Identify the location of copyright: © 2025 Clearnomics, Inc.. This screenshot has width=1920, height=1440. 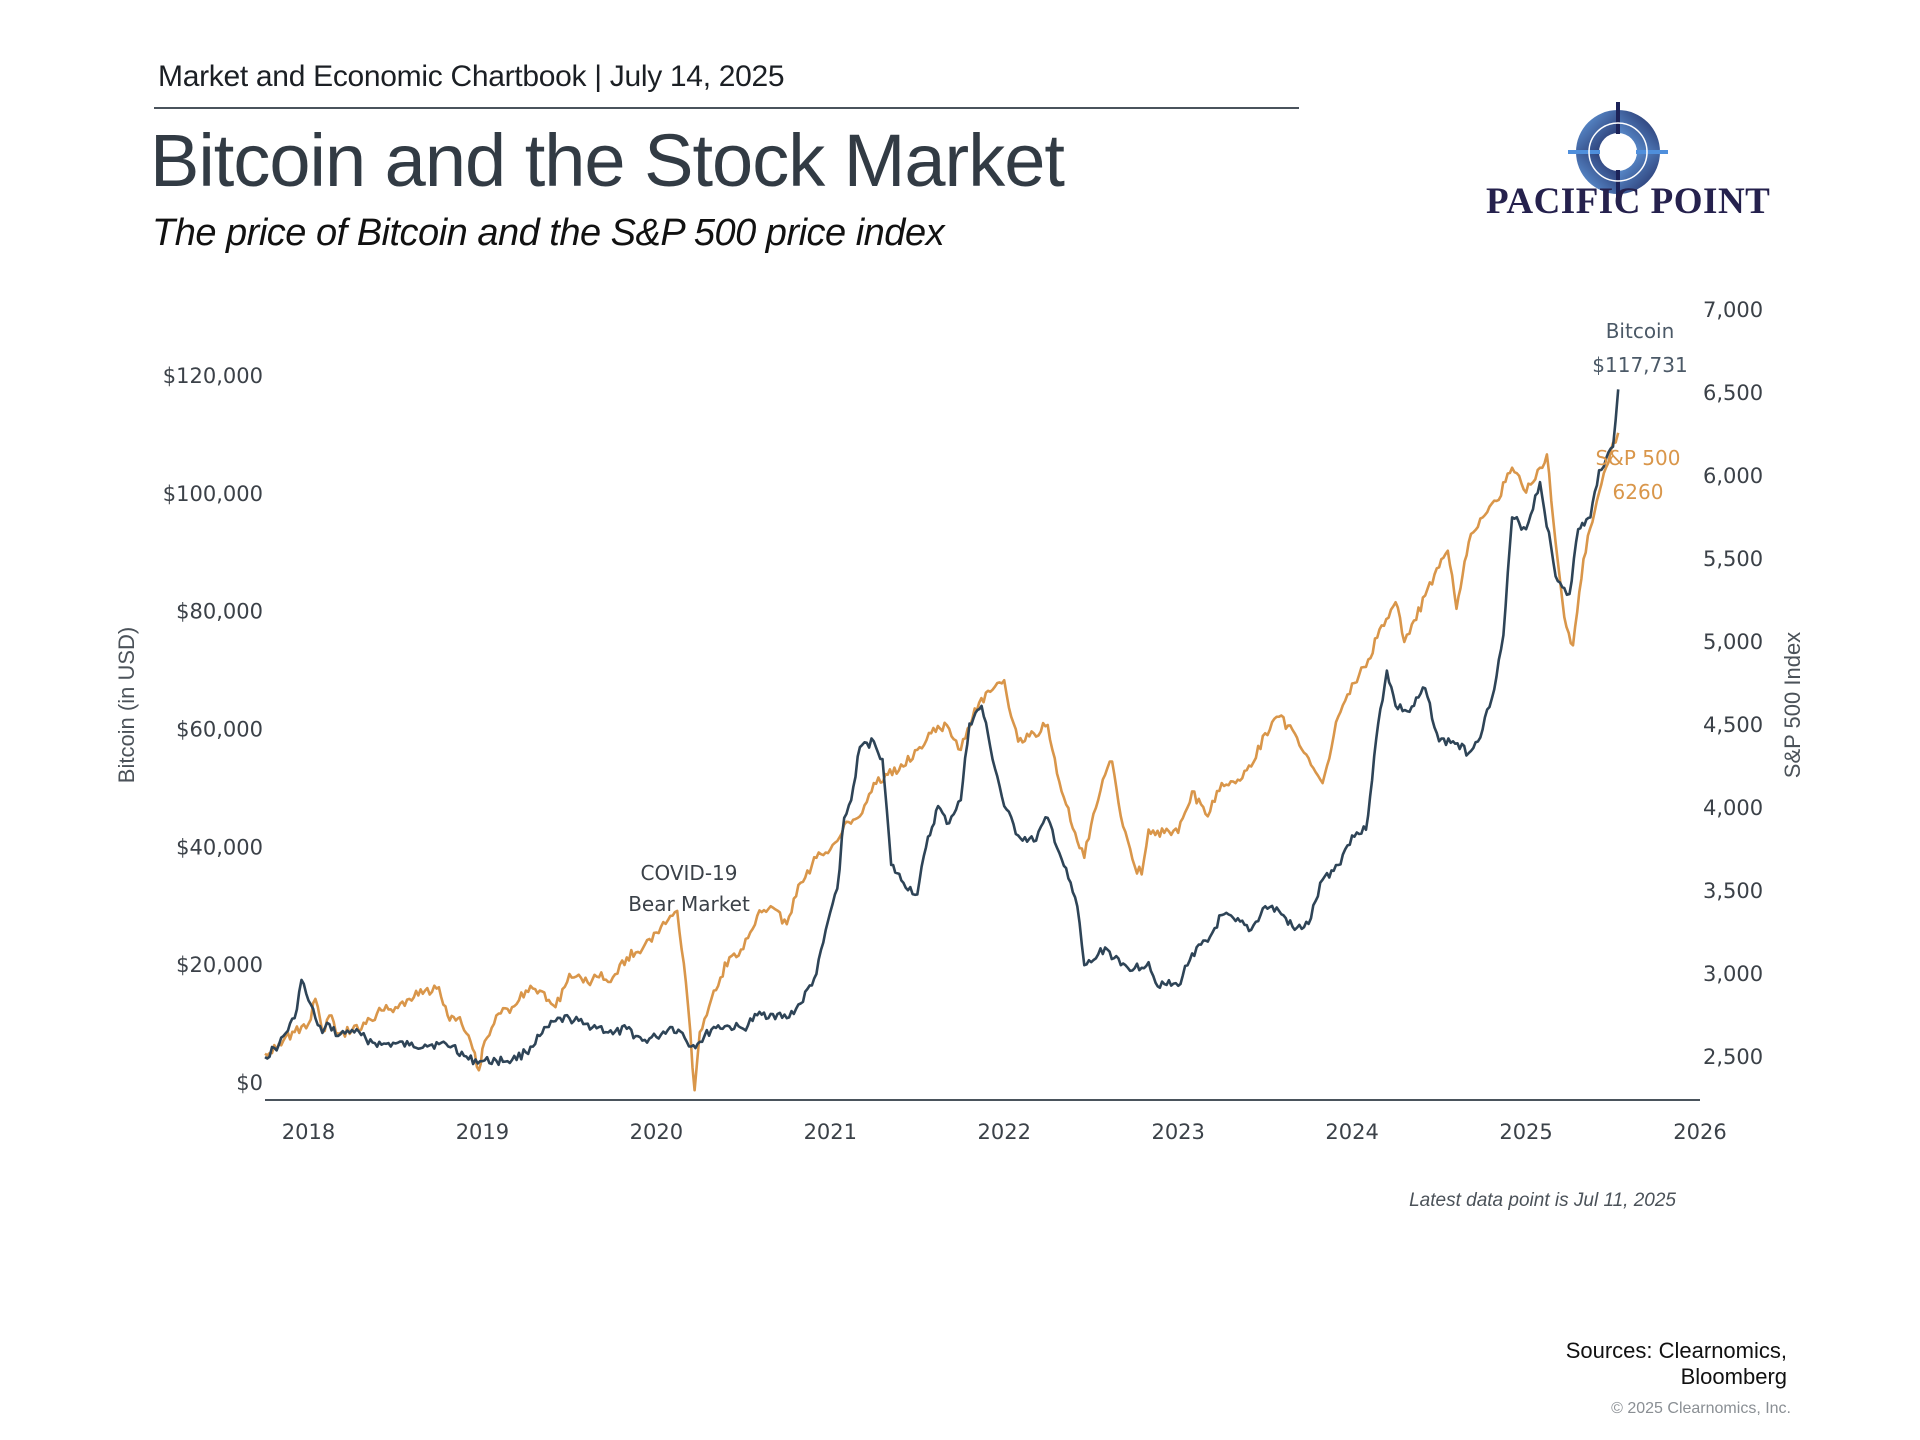
(1701, 1408).